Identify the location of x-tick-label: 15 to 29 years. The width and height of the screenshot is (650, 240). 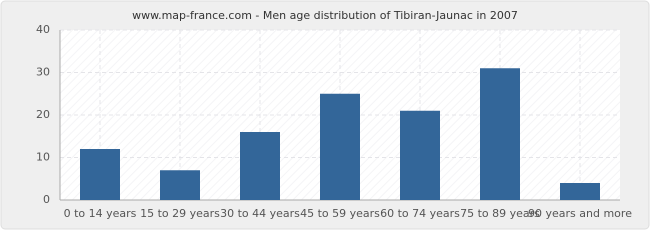
(180, 213).